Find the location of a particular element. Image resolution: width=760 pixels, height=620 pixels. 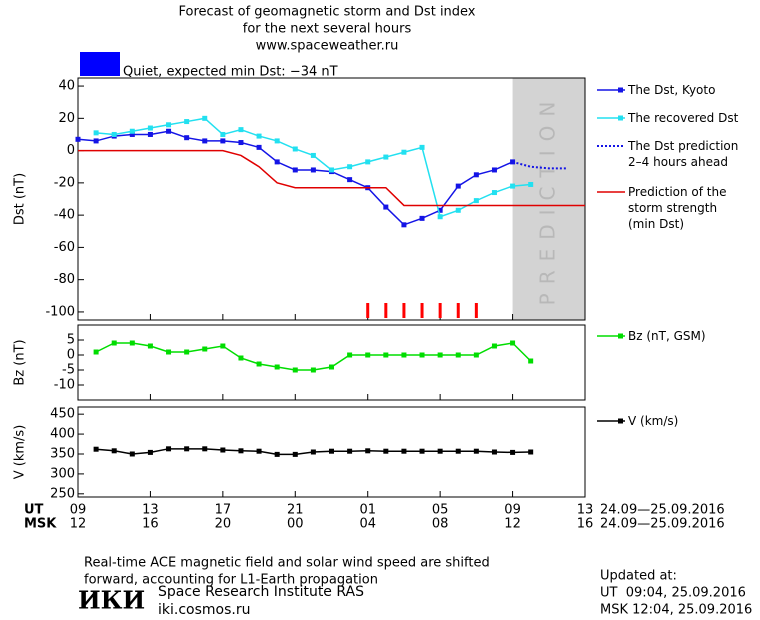

legend-label: The Dst prediction 2–4 hours ahead is located at coordinates (683, 154).